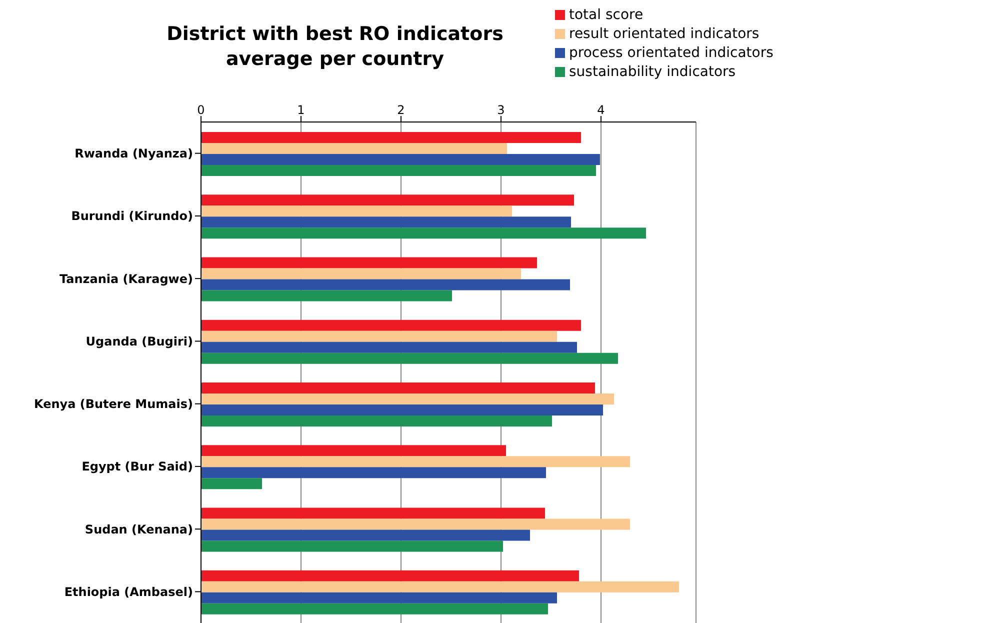  Describe the element at coordinates (501, 110) in the screenshot. I see `x-tick-label: 3` at that location.